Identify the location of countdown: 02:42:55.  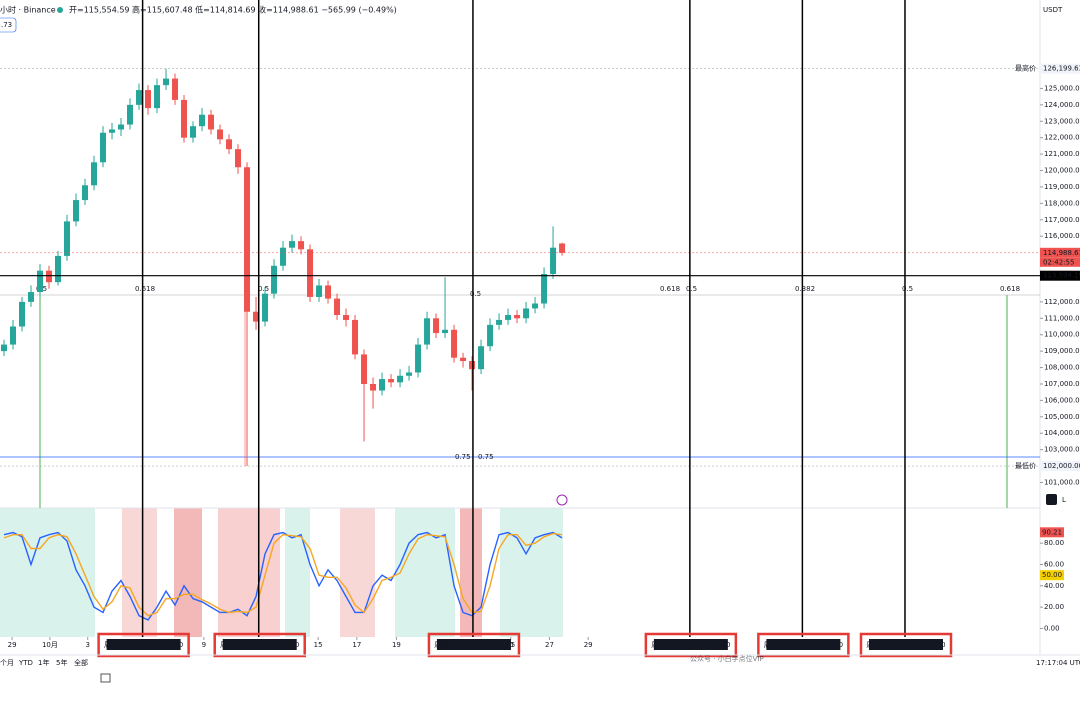
(1058, 262).